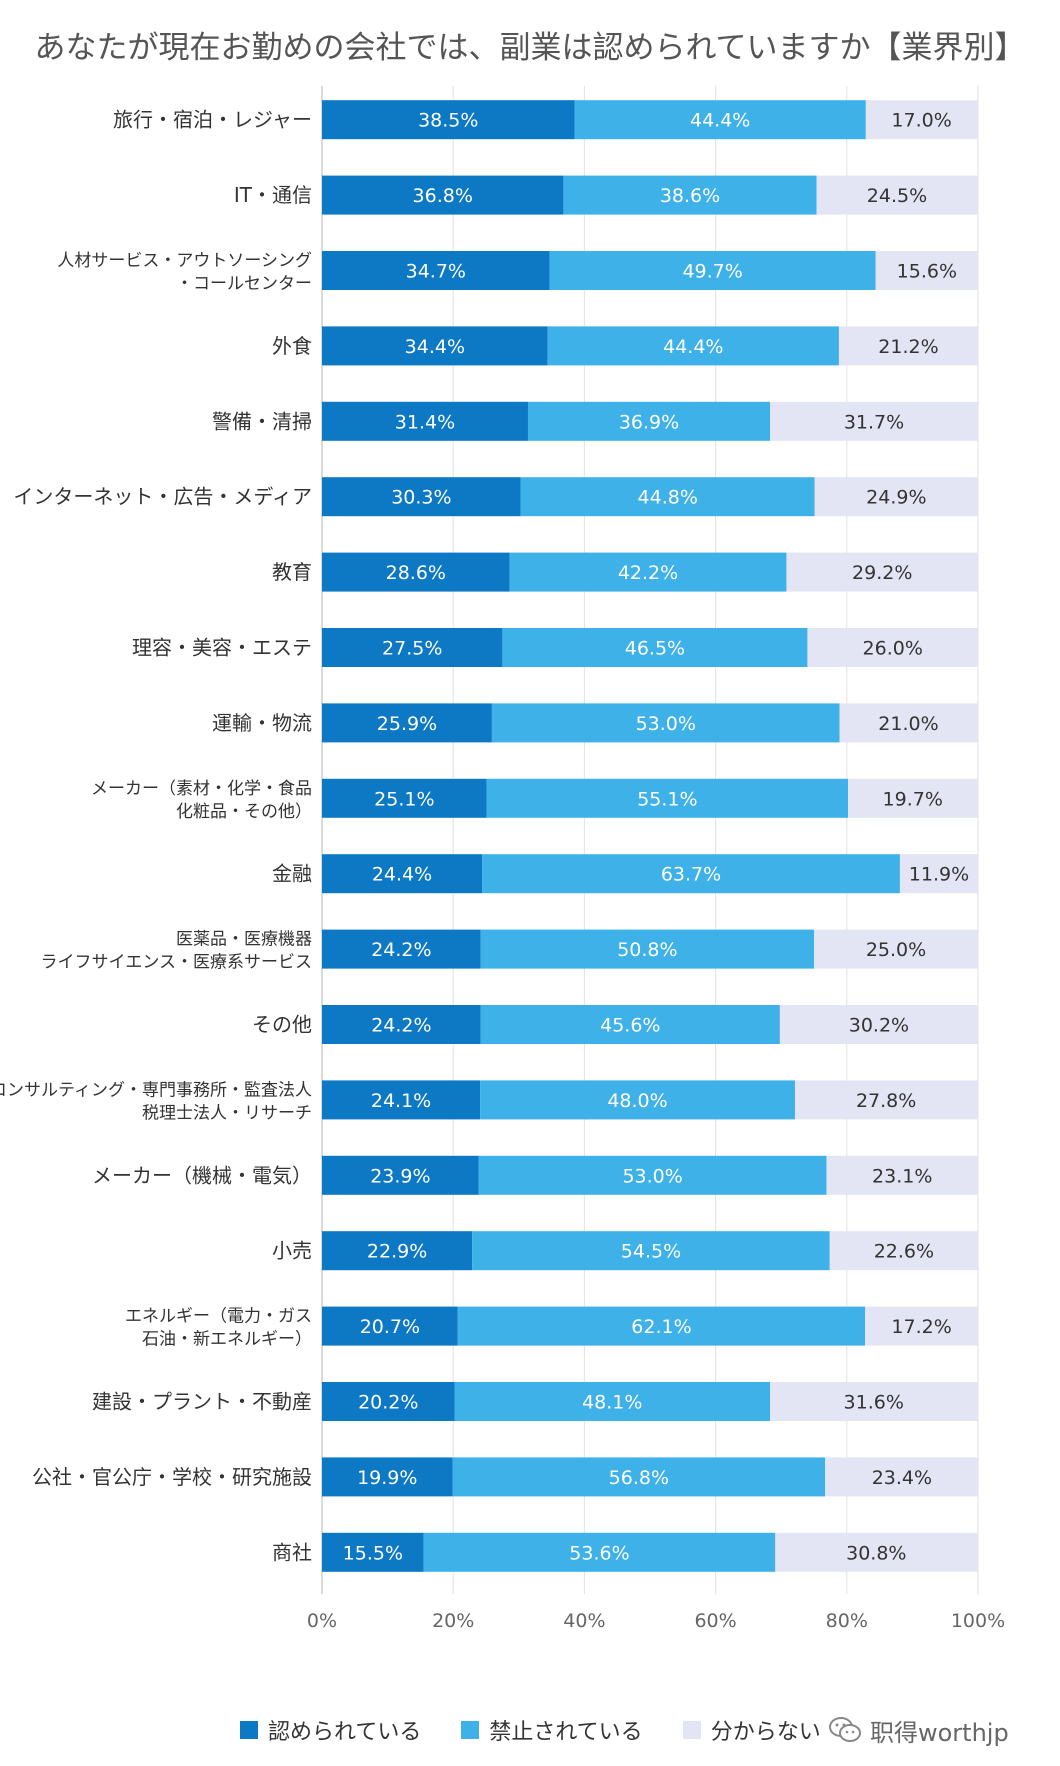 The width and height of the screenshot is (1060, 1766). What do you see at coordinates (201, 789) in the screenshot?
I see `category-label: メーカー（素材・化学・食品` at bounding box center [201, 789].